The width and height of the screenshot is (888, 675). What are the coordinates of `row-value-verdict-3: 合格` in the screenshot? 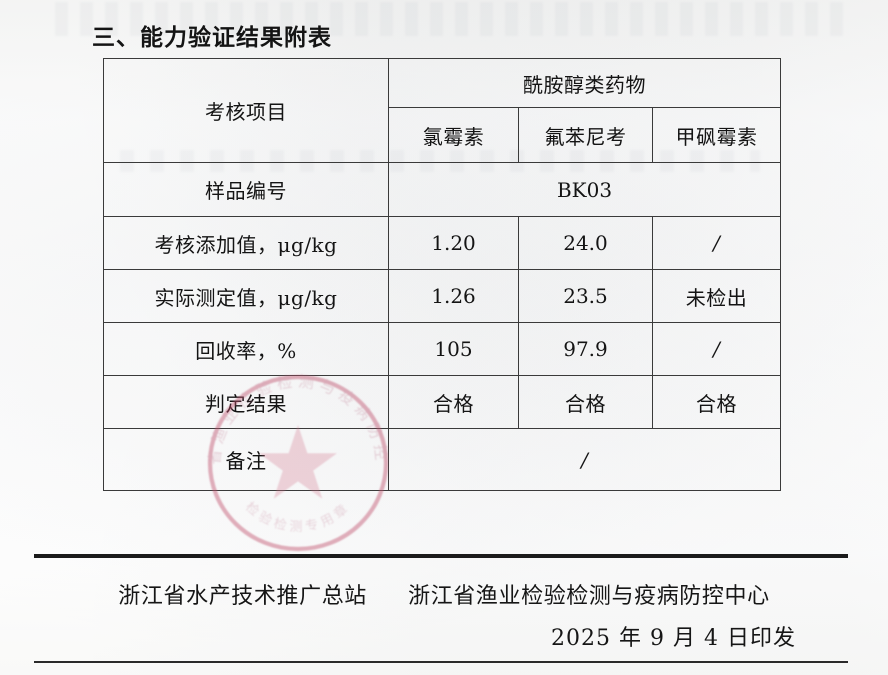 It's located at (716, 402).